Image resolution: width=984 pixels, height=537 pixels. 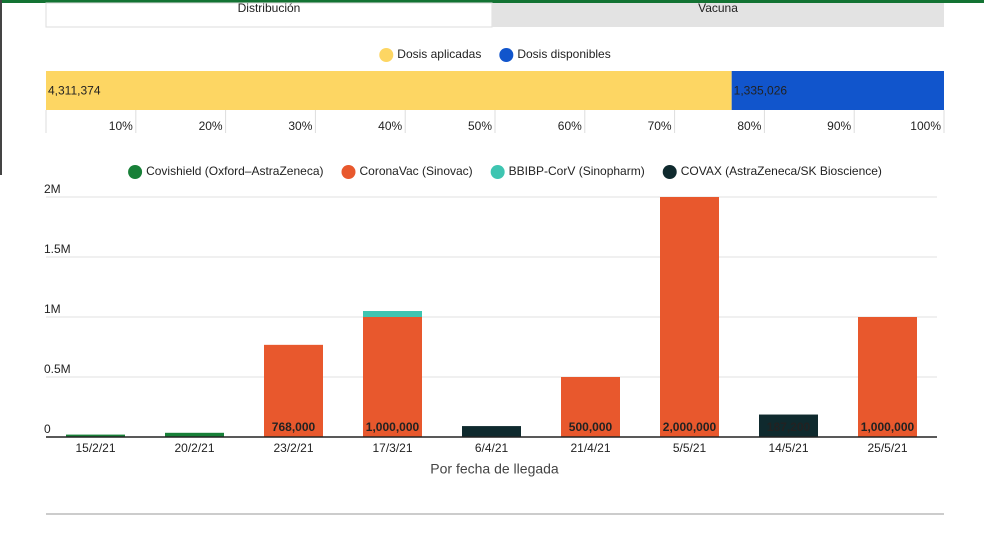 I want to click on value-label: 187,200, so click(x=789, y=427).